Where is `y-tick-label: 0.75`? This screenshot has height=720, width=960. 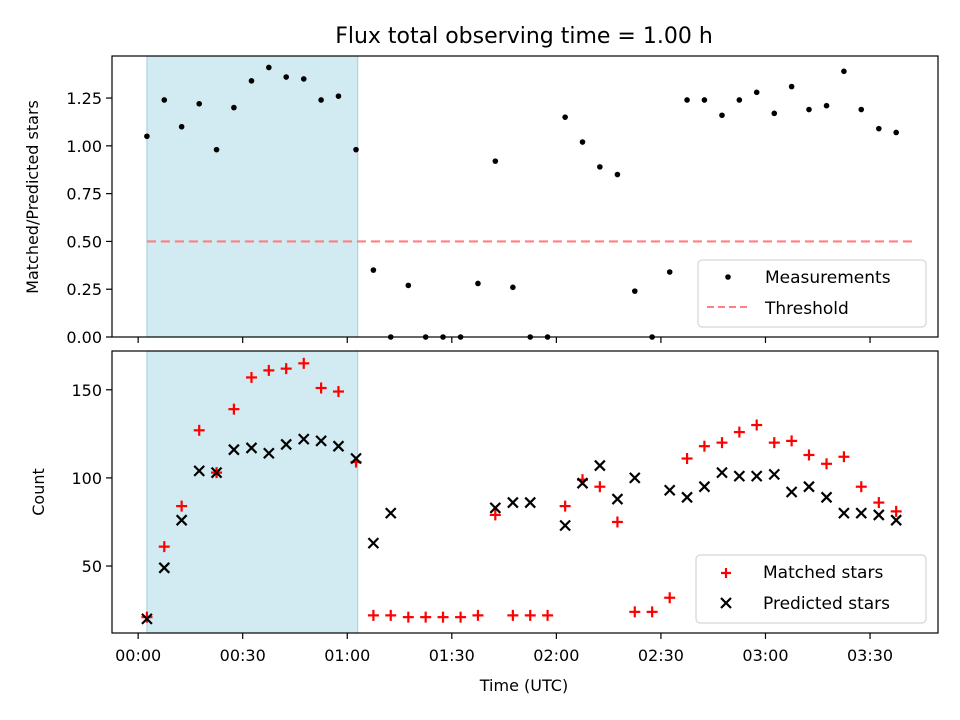 y-tick-label: 0.75 is located at coordinates (84, 194).